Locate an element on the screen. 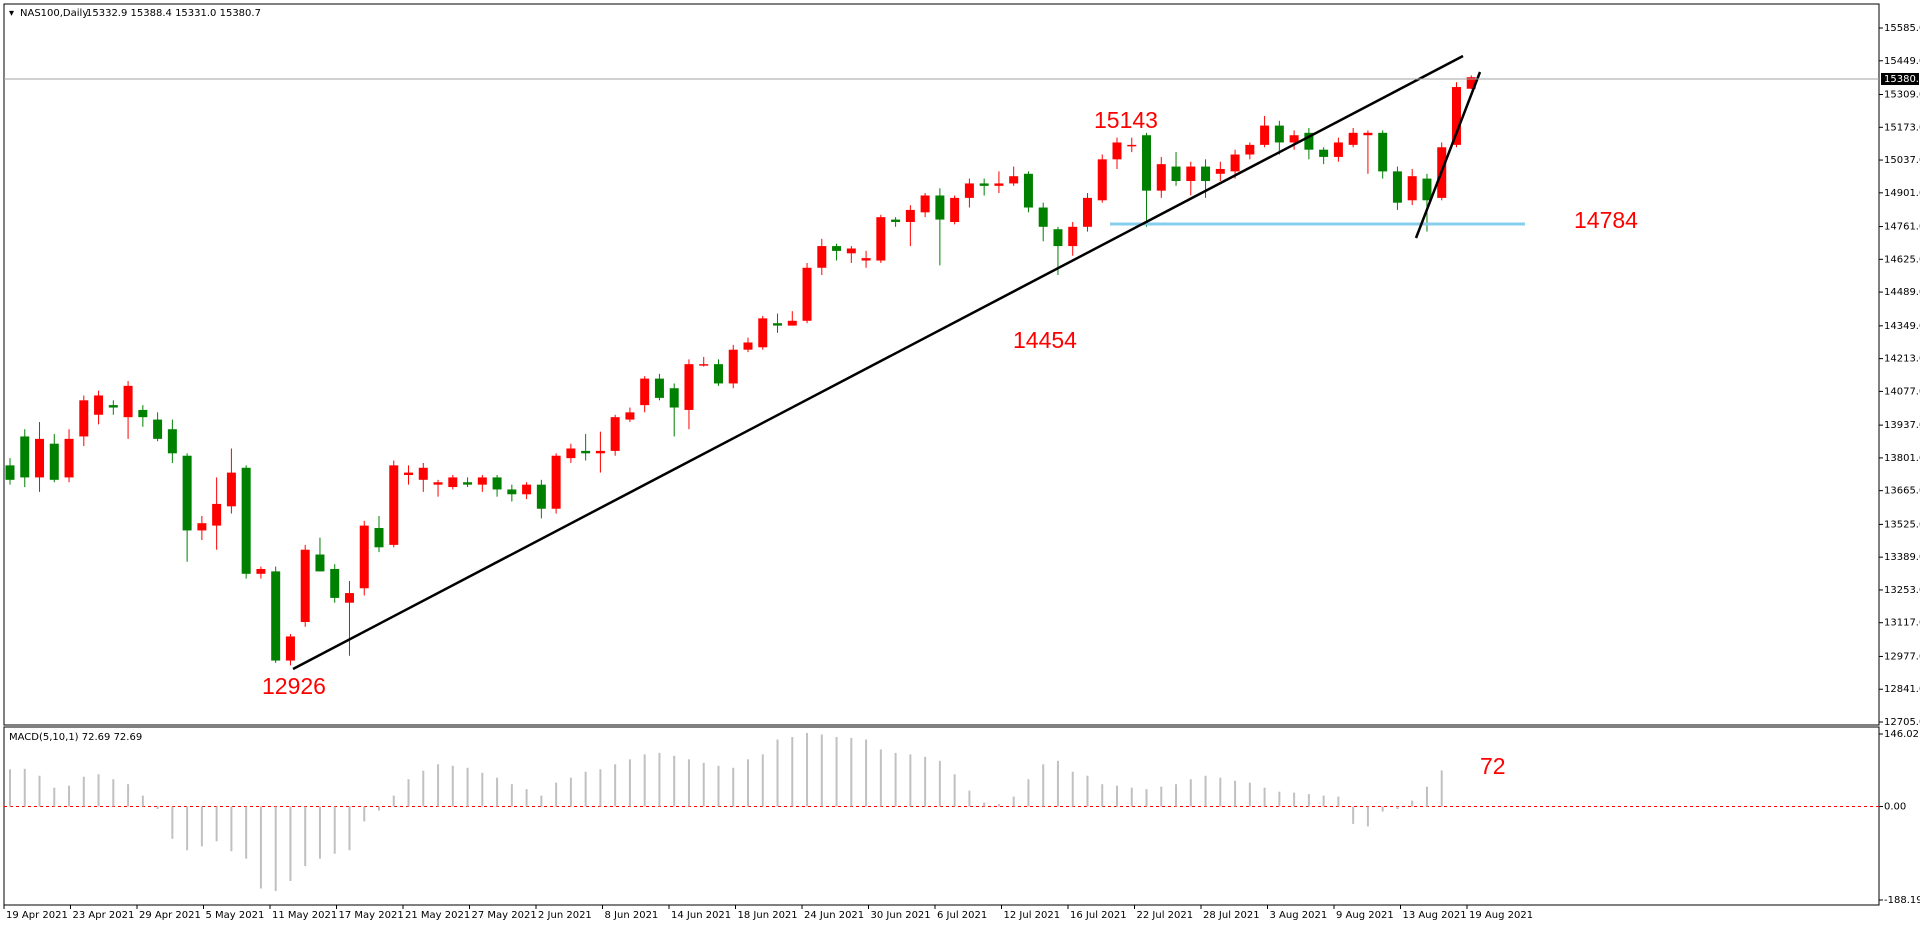 This screenshot has height=927, width=1920. time-tick-label: 9 Aug 2021 is located at coordinates (1365, 915).